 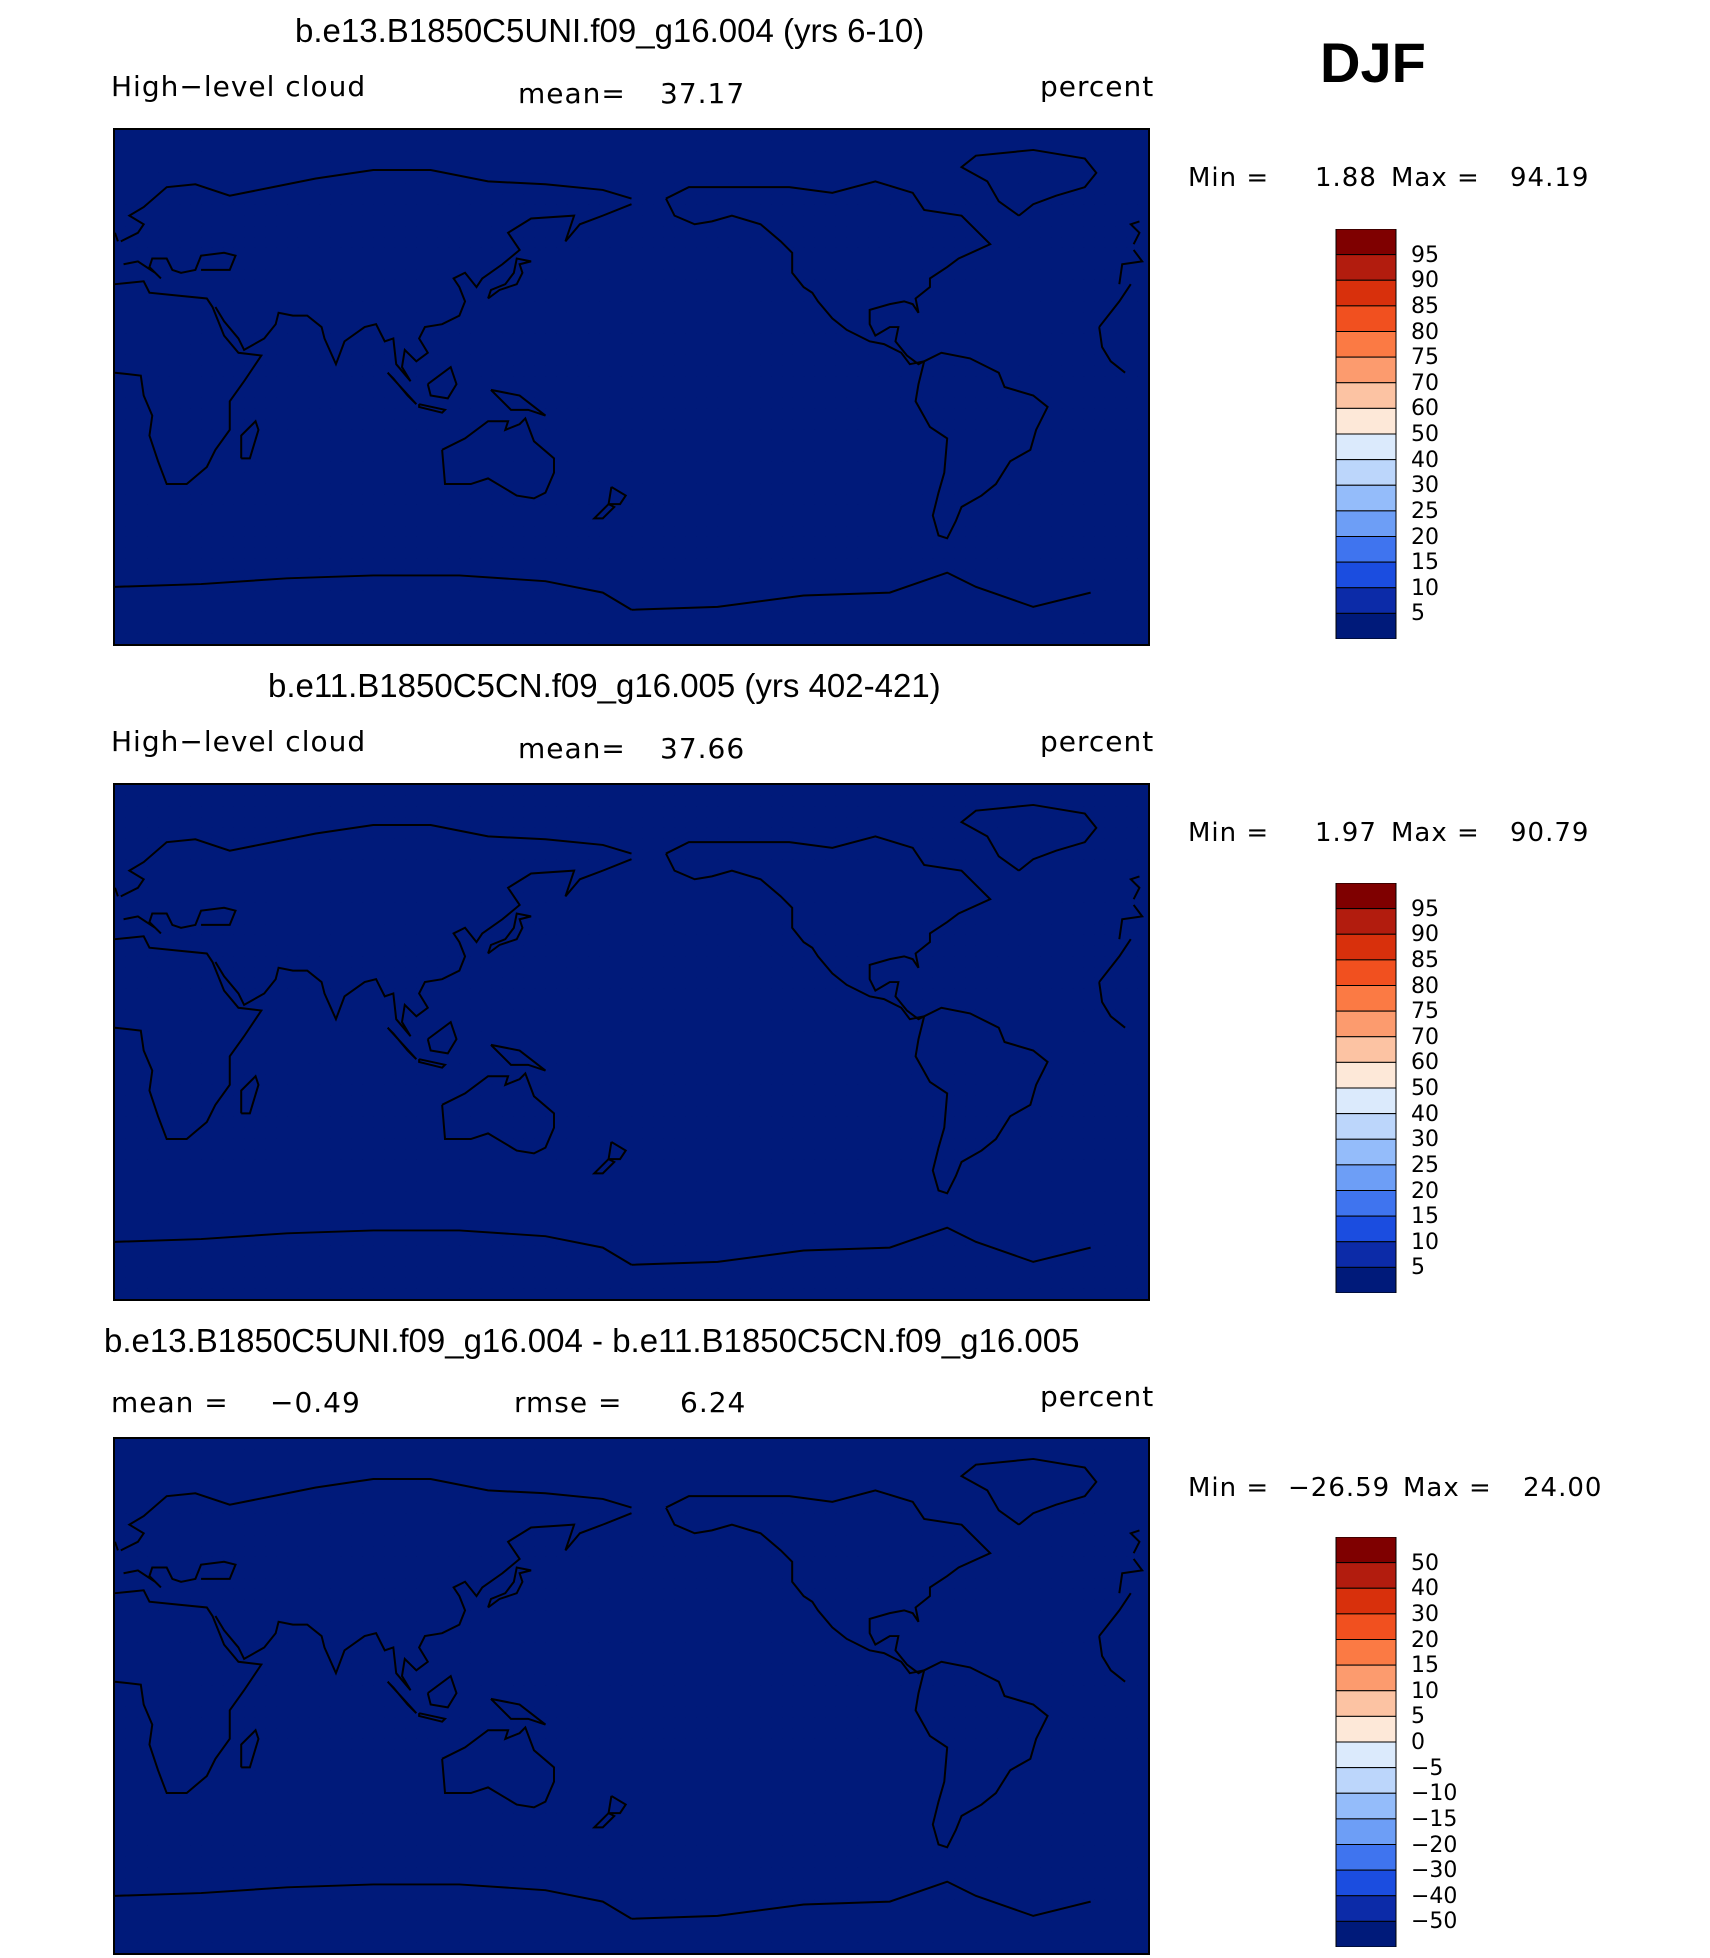 What do you see at coordinates (1366, 600) in the screenshot?
I see `colorbar-swatch` at bounding box center [1366, 600].